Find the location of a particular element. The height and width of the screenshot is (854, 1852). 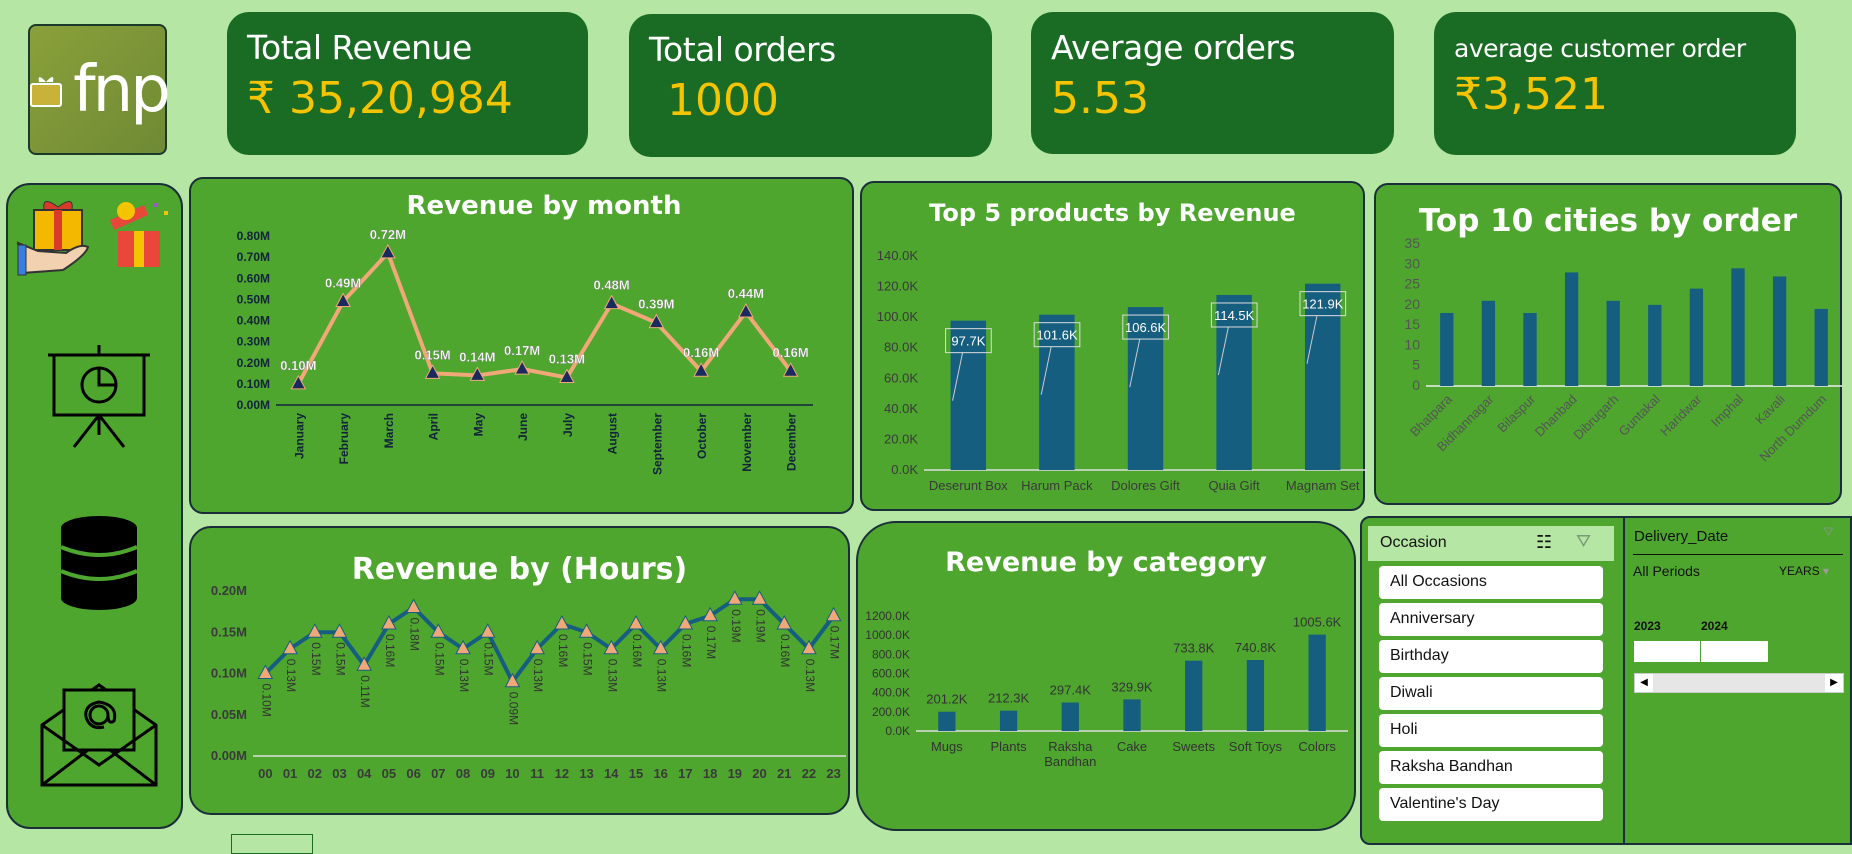

presentation-chart-icon is located at coordinates (99, 396).